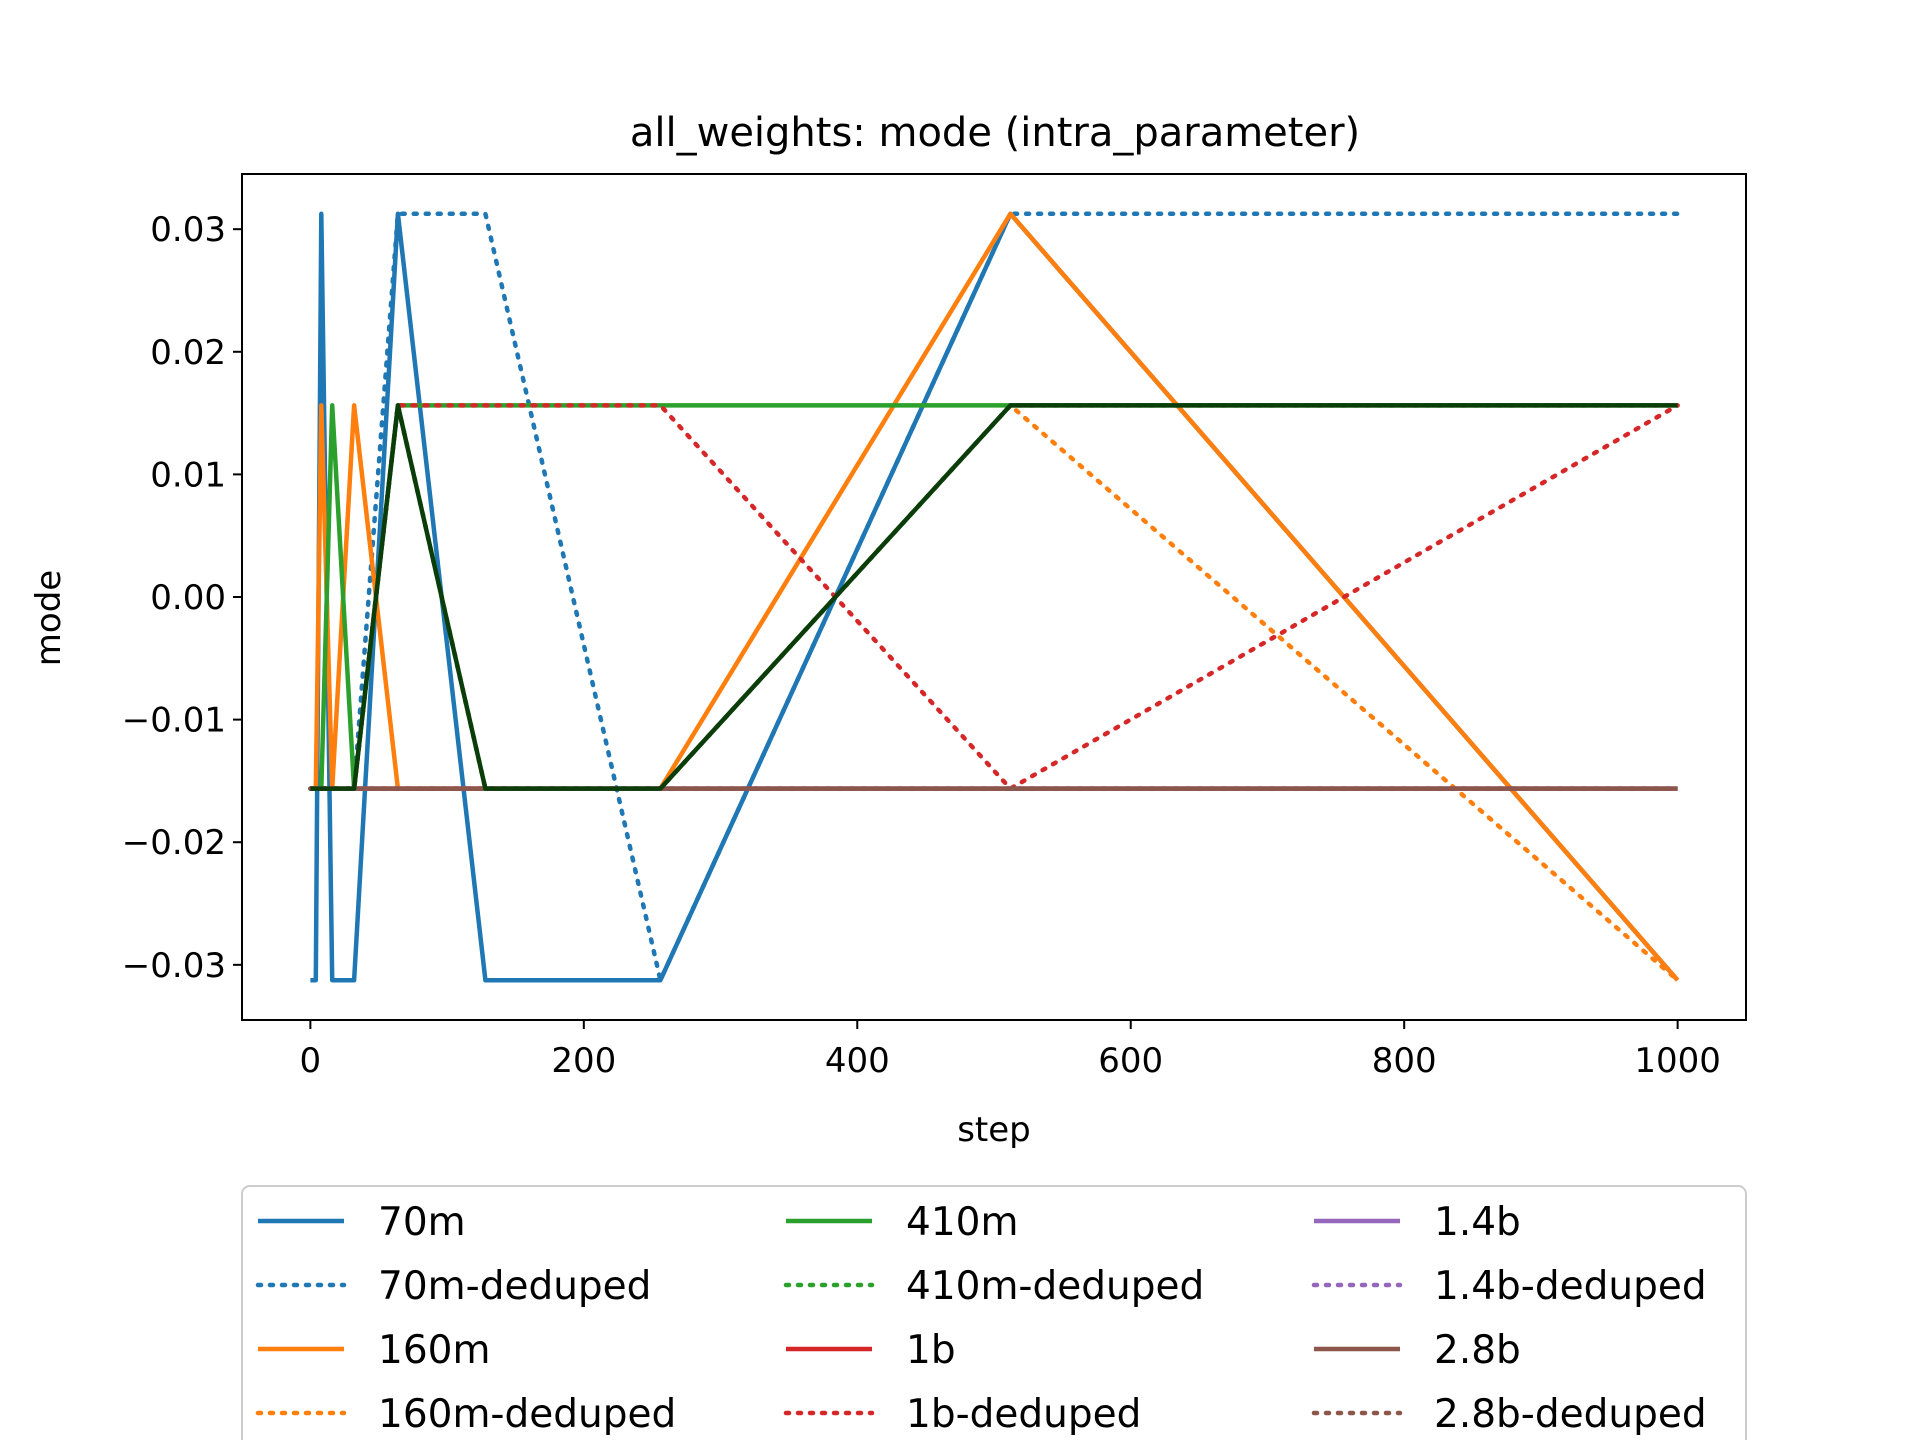  I want to click on x-tick-label: 1000, so click(1677, 1061).